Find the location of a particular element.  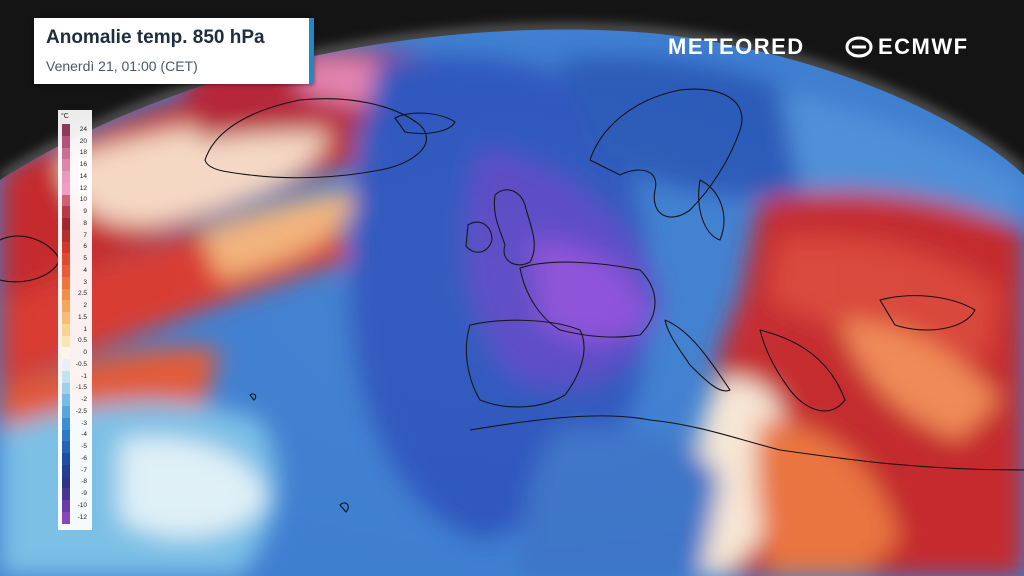

legend-step: 3 is located at coordinates (75, 282).